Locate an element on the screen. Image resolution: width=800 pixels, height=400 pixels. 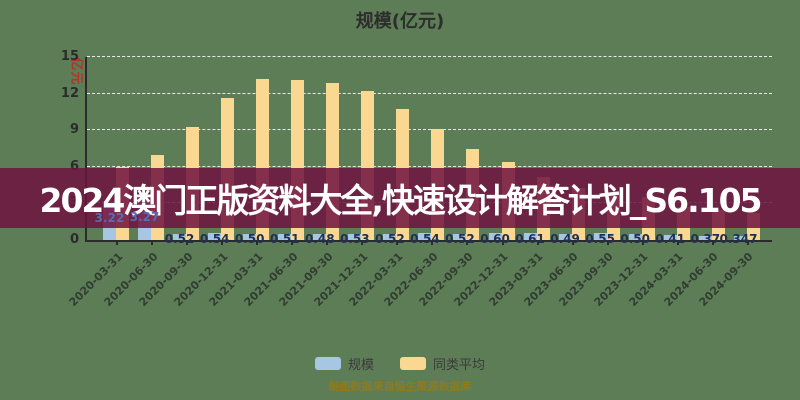
value-label-2024-06-30: 0.37 is located at coordinates (705, 239).